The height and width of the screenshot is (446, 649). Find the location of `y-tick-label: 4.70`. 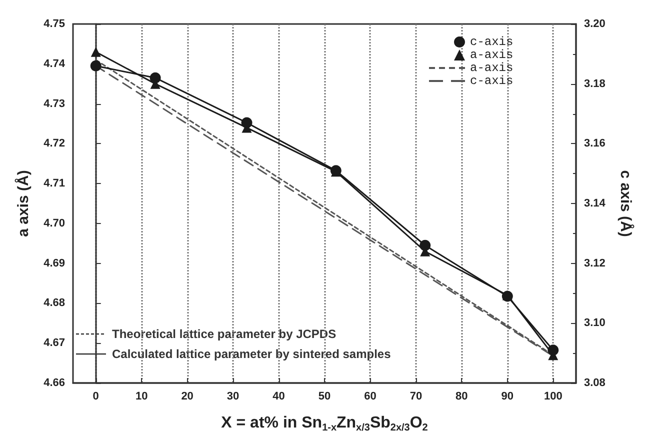

y-tick-label: 4.70 is located at coordinates (54, 223).